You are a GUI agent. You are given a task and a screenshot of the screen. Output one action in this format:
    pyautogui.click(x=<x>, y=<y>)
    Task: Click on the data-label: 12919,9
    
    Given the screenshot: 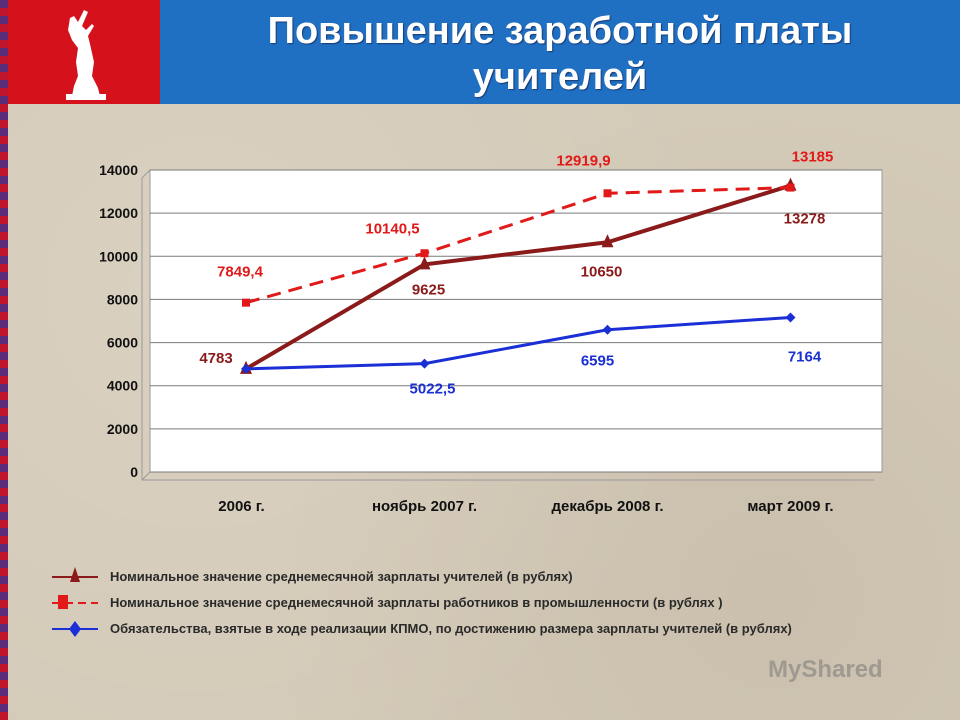 What is the action you would take?
    pyautogui.click(x=583, y=160)
    